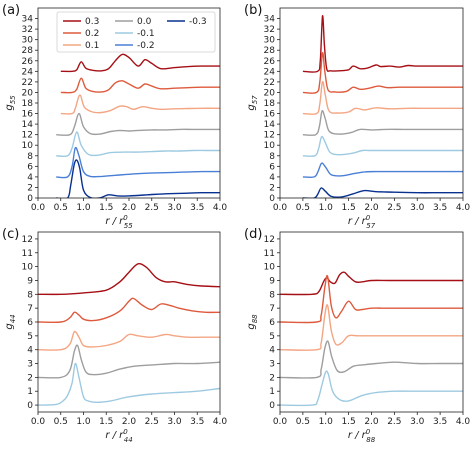 The height and width of the screenshot is (450, 474). I want to click on panel-label: (c), so click(10, 234).